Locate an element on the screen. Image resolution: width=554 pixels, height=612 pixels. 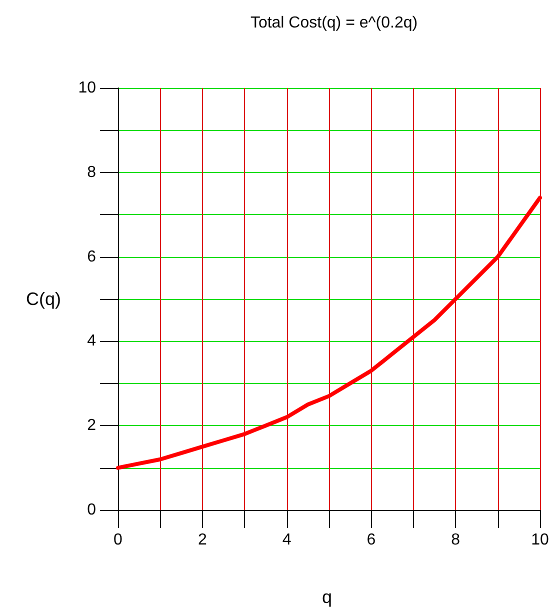
y-tick-label: 8 is located at coordinates (91, 172).